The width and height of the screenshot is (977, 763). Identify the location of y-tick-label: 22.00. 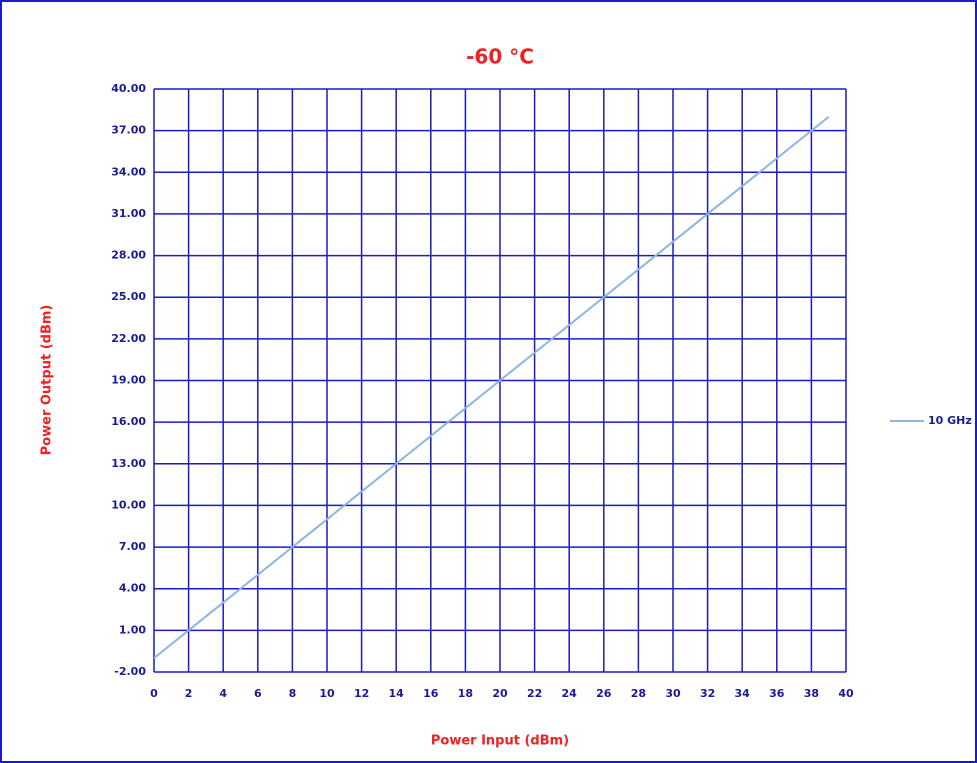
(128, 338).